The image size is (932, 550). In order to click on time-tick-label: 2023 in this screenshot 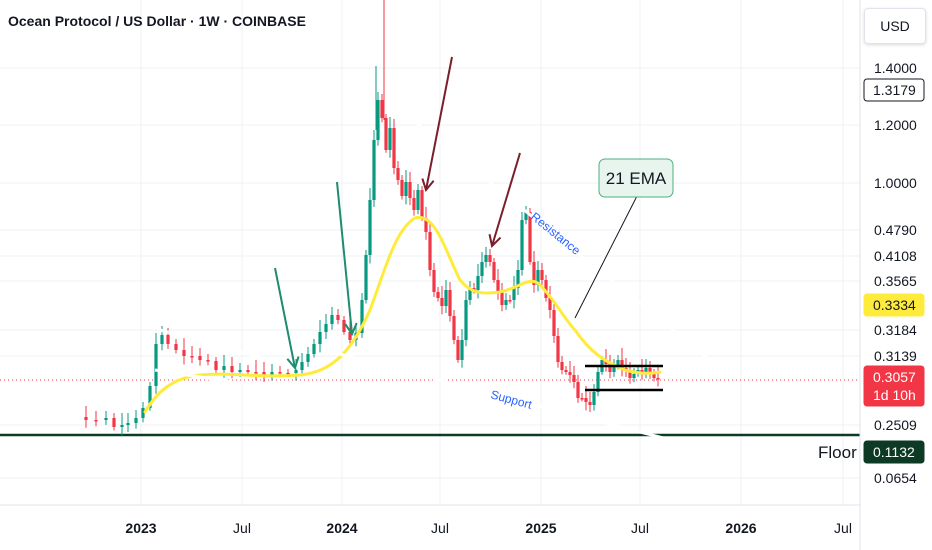, I will do `click(140, 528)`.